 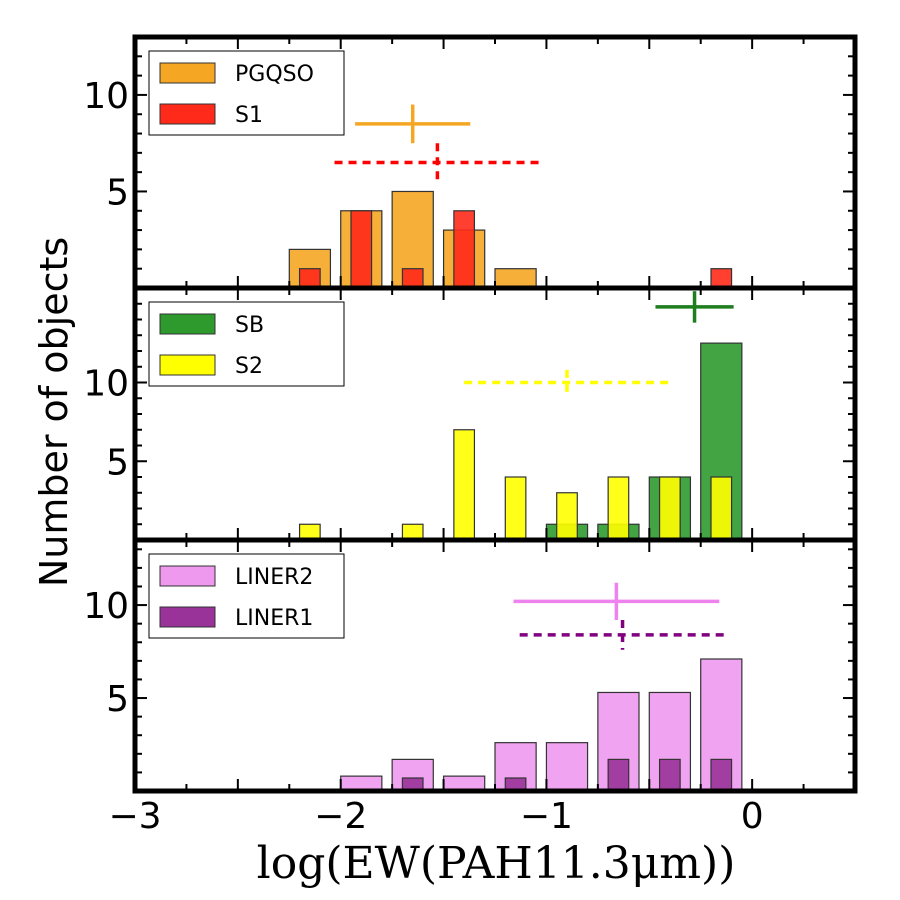 What do you see at coordinates (246, 344) in the screenshot?
I see `legend: SB S2` at bounding box center [246, 344].